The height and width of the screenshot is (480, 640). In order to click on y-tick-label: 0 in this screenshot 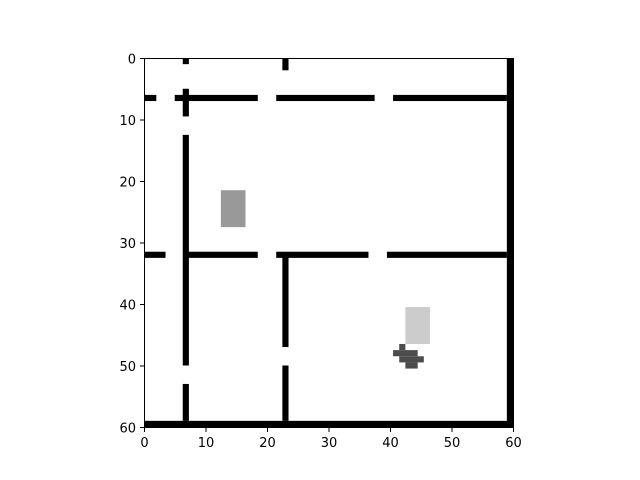, I will do `click(132, 60)`.